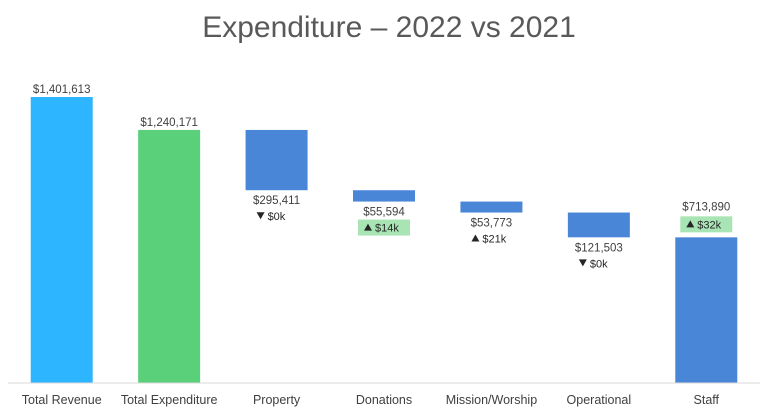  What do you see at coordinates (389, 27) in the screenshot?
I see `chart-title: Expenditure – 2022 vs 2021` at bounding box center [389, 27].